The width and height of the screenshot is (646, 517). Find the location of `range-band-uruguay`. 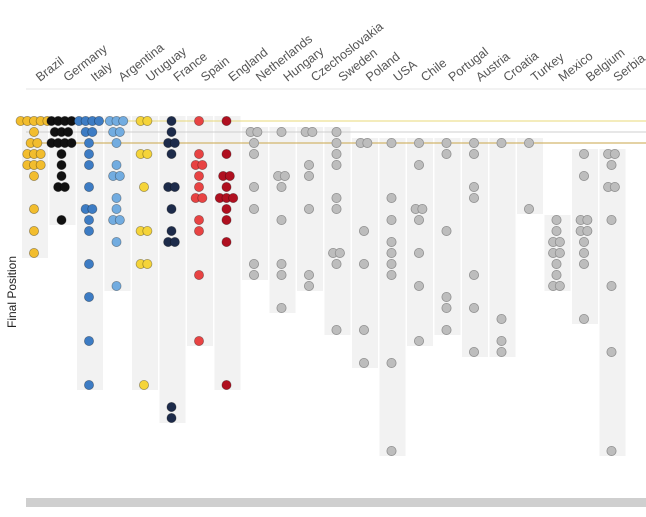

range-band-uruguay is located at coordinates (145, 253).